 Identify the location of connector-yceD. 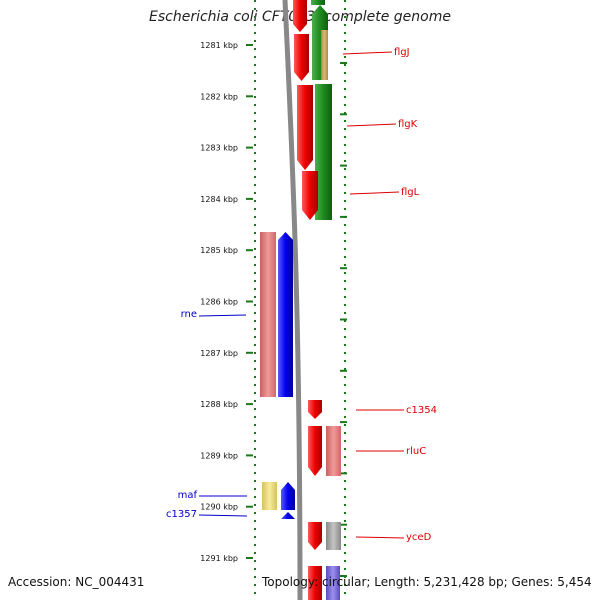
(380, 537).